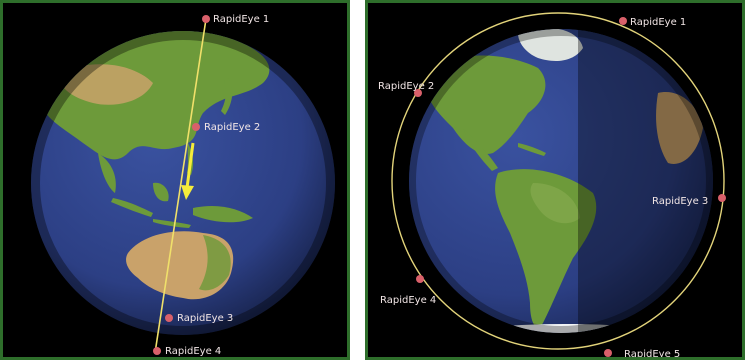  I want to click on asia-landmass, so click(154, 95).